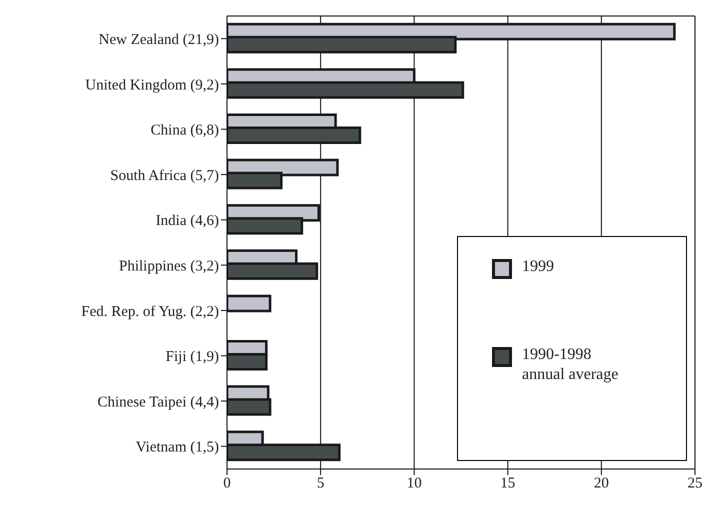  I want to click on y-tick-label: New Zealand (21,9), so click(158, 40).